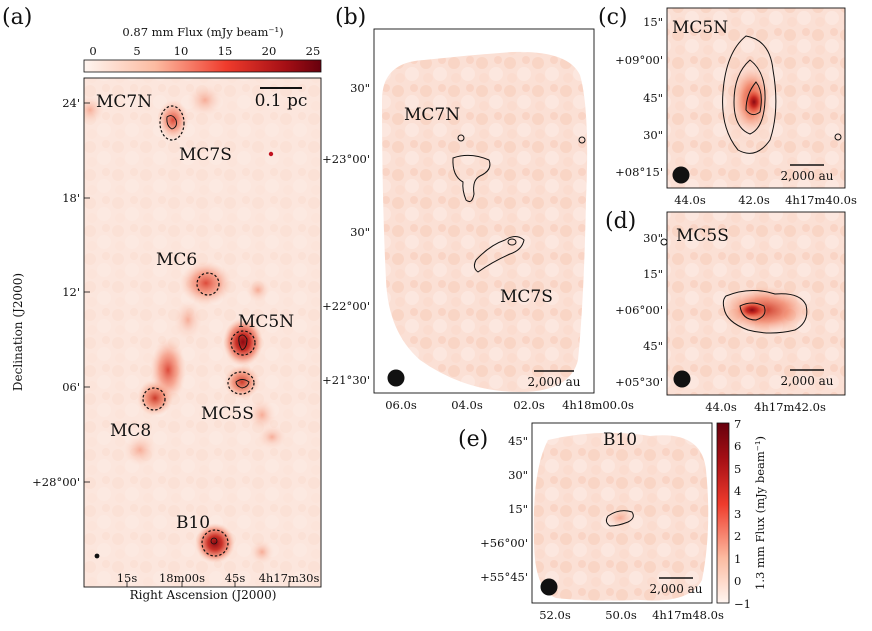 The height and width of the screenshot is (631, 872). Describe the element at coordinates (127, 578) in the screenshot. I see `x-tick-a: 15s` at that location.